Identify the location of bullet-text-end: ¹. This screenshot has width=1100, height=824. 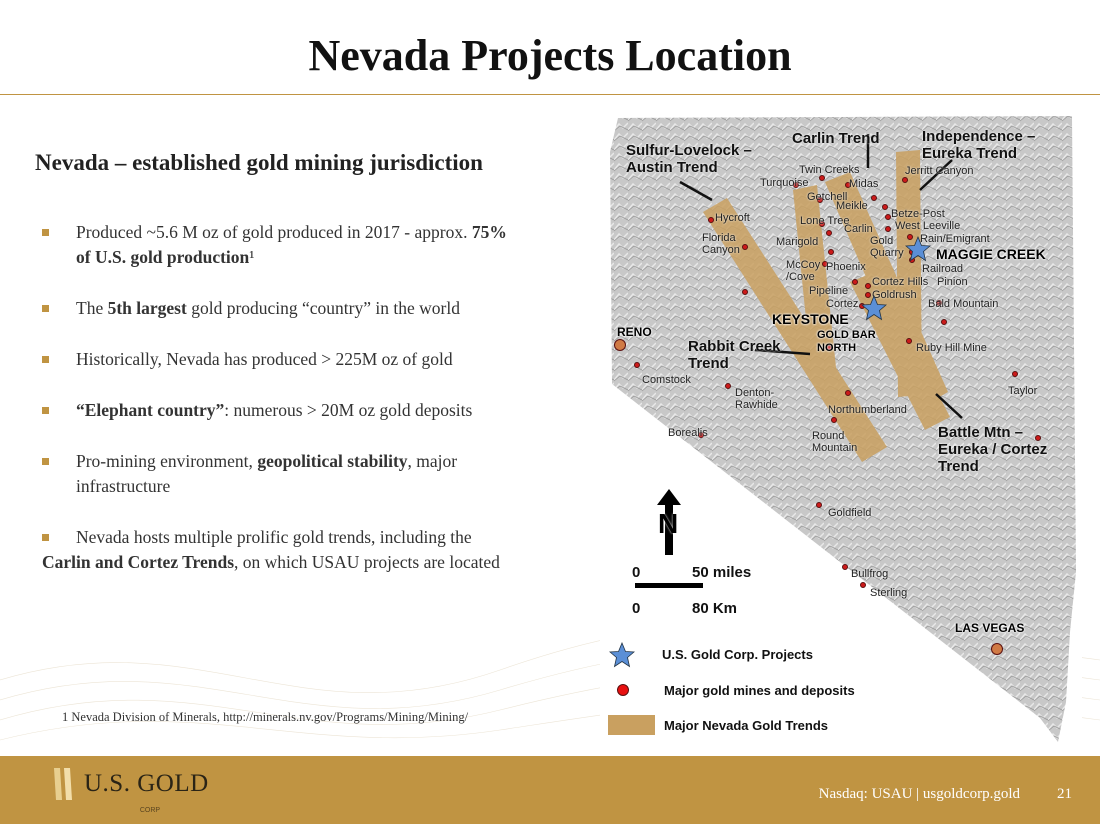
(252, 257).